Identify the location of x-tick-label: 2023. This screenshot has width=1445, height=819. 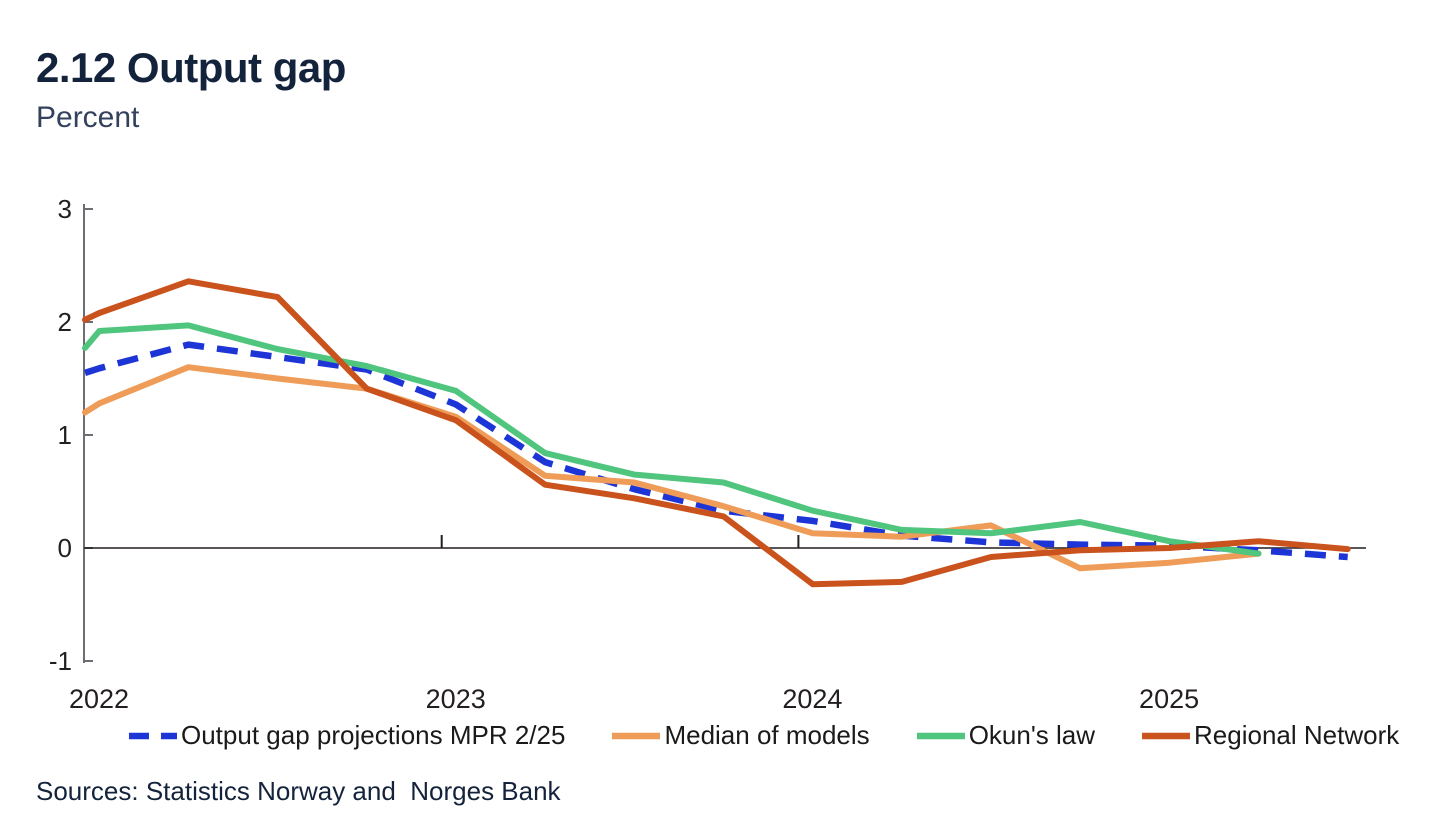
(456, 699).